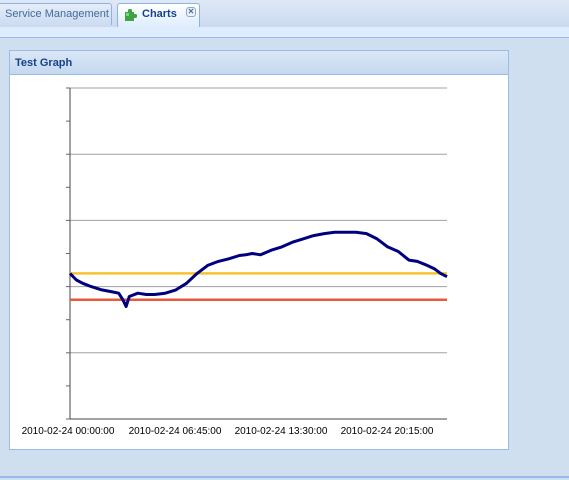  What do you see at coordinates (284, 14) in the screenshot?
I see `tab-bar: Service Management Charts ✕` at bounding box center [284, 14].